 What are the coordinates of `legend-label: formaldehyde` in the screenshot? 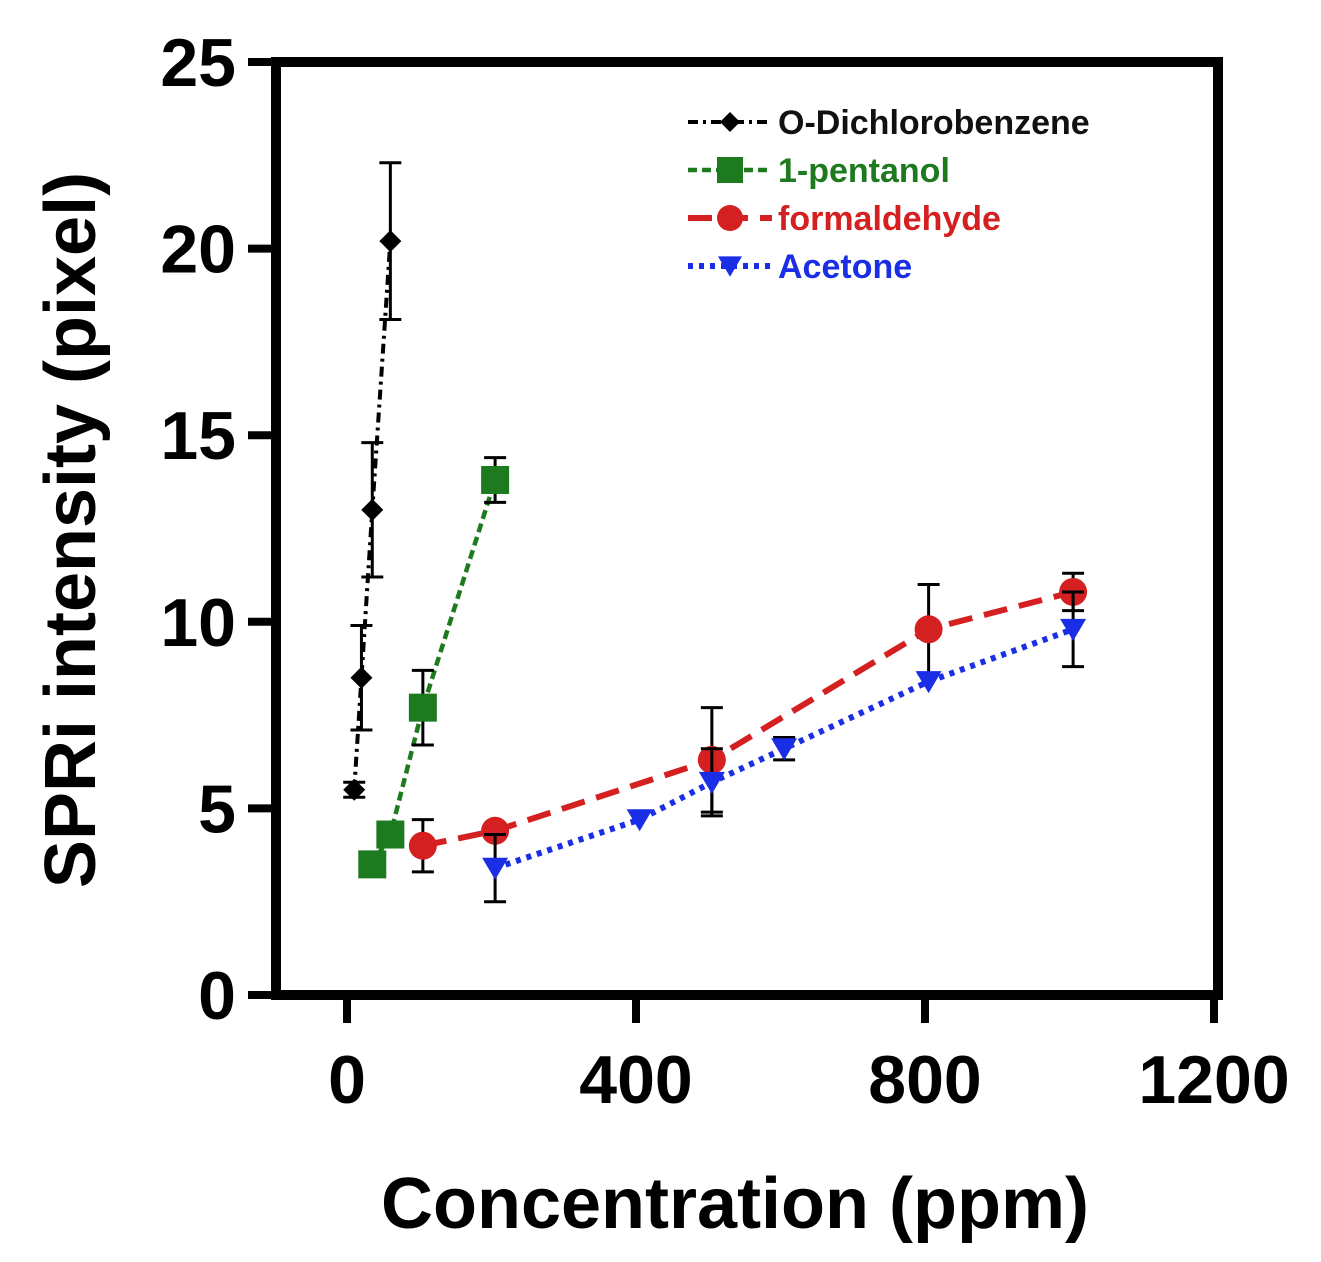 It's located at (889, 219).